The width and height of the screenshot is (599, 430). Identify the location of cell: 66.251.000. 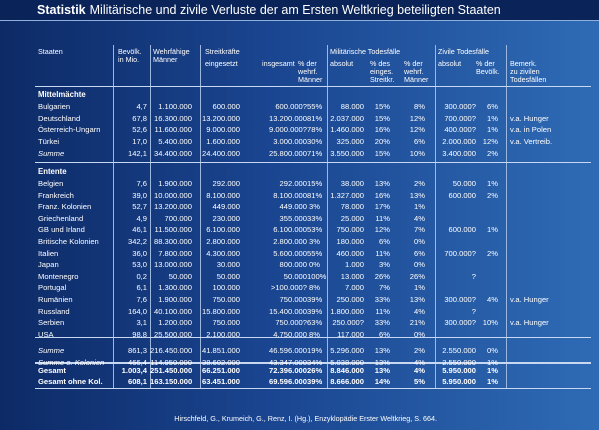
(221, 370).